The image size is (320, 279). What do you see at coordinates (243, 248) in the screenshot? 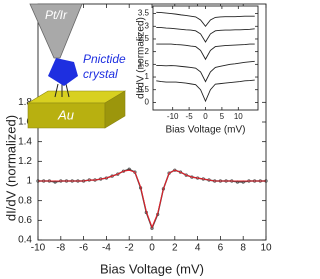
I see `x-tick-label: 8` at bounding box center [243, 248].